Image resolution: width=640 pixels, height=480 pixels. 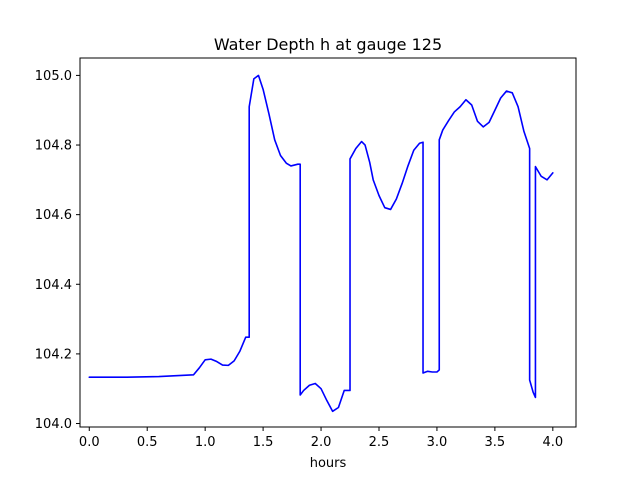 What do you see at coordinates (379, 442) in the screenshot?
I see `x-tick-label: 2.5` at bounding box center [379, 442].